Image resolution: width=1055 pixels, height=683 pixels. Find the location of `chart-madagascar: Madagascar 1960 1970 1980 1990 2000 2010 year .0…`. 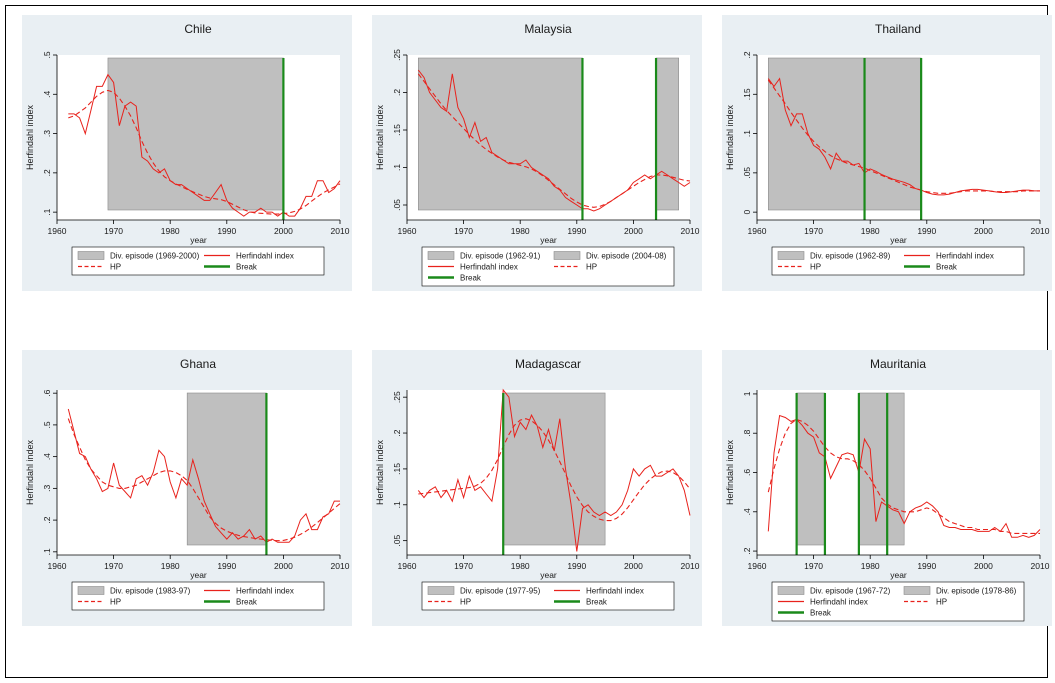

chart-madagascar: Madagascar 1960 1970 1980 1990 2000 2010 year .0… is located at coordinates (537, 484).